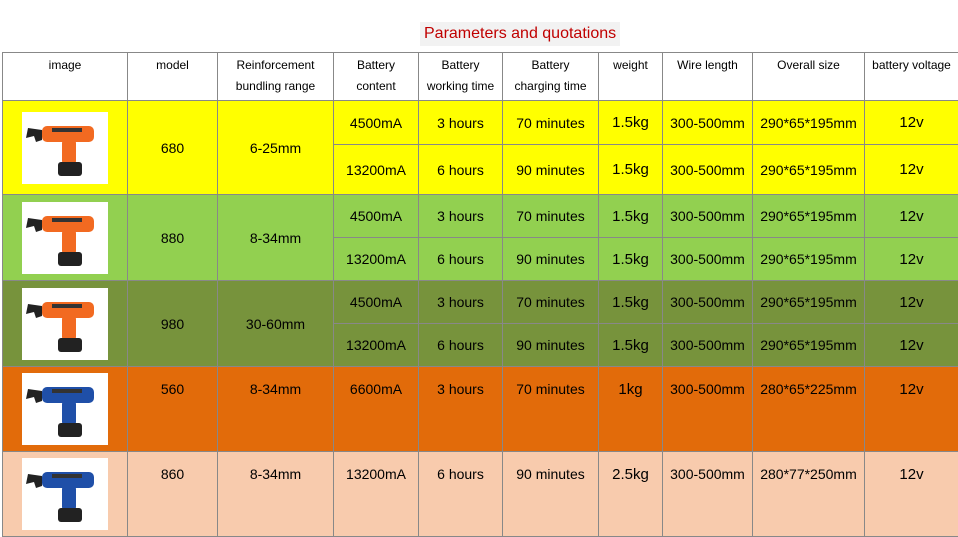 This screenshot has width=958, height=537. Describe the element at coordinates (809, 77) in the screenshot. I see `header-cell: Overall size` at that location.